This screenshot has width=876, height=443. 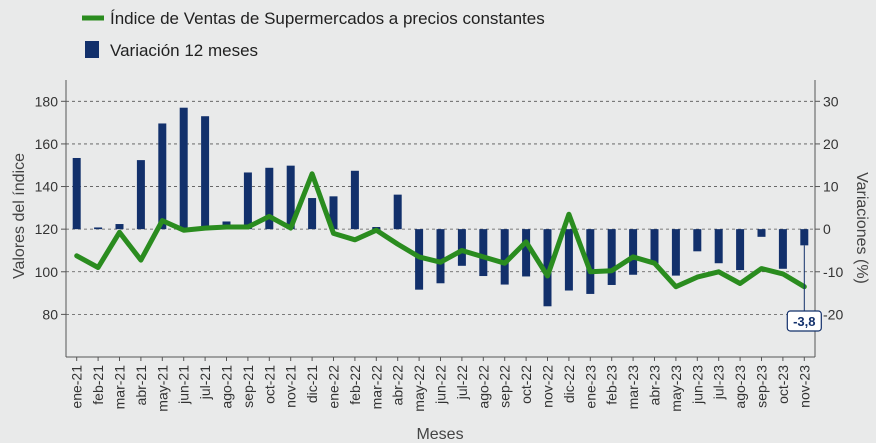 What do you see at coordinates (804, 386) in the screenshot?
I see `x-tick-label: nov-23` at bounding box center [804, 386].